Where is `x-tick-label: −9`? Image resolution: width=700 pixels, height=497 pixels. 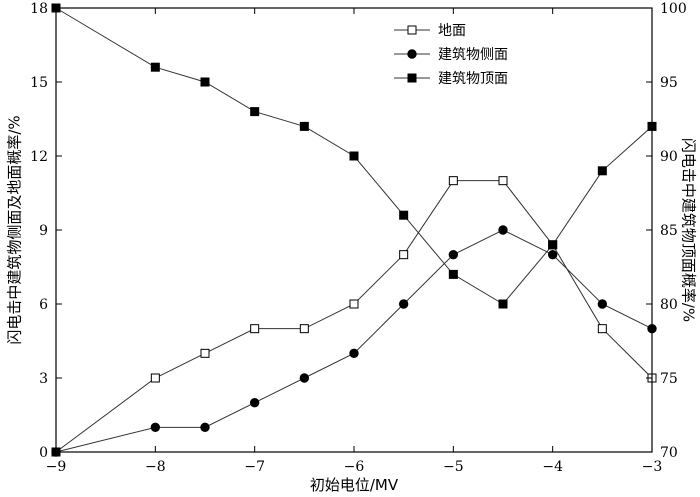 x-tick-label: −9 is located at coordinates (56, 467).